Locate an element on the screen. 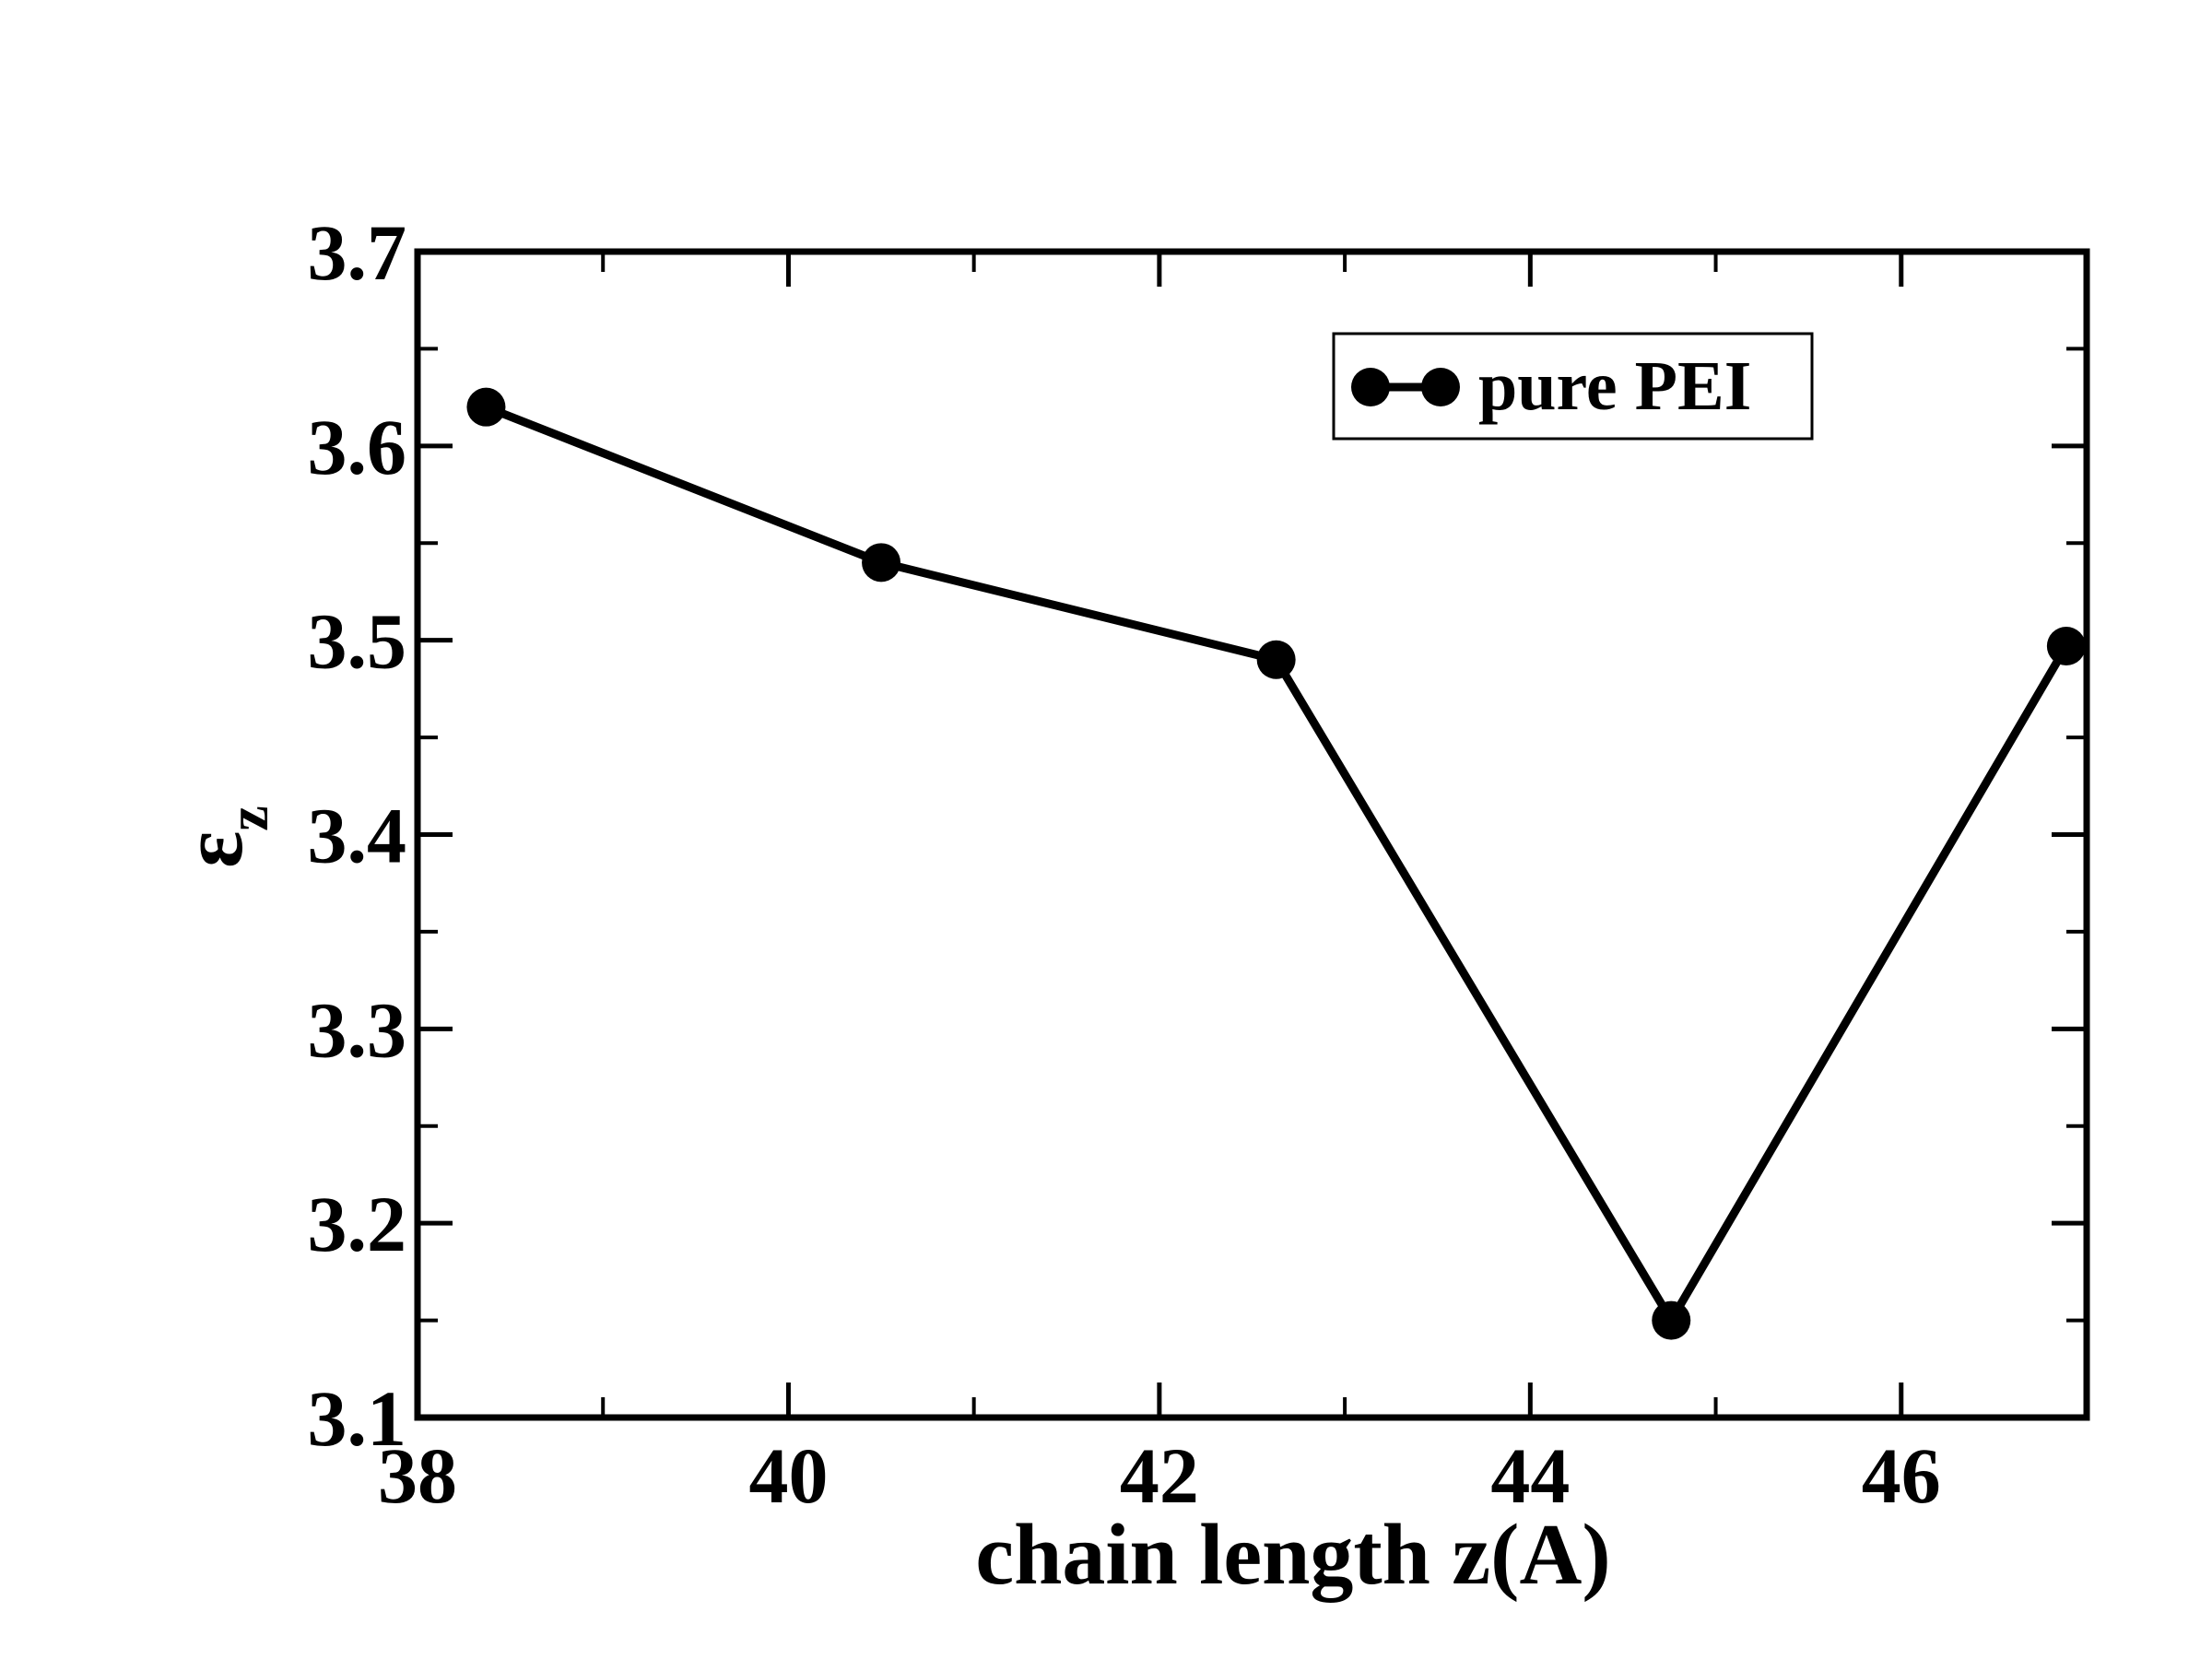 The height and width of the screenshot is (1659, 2212). legend: pure PEI is located at coordinates (1573, 386).